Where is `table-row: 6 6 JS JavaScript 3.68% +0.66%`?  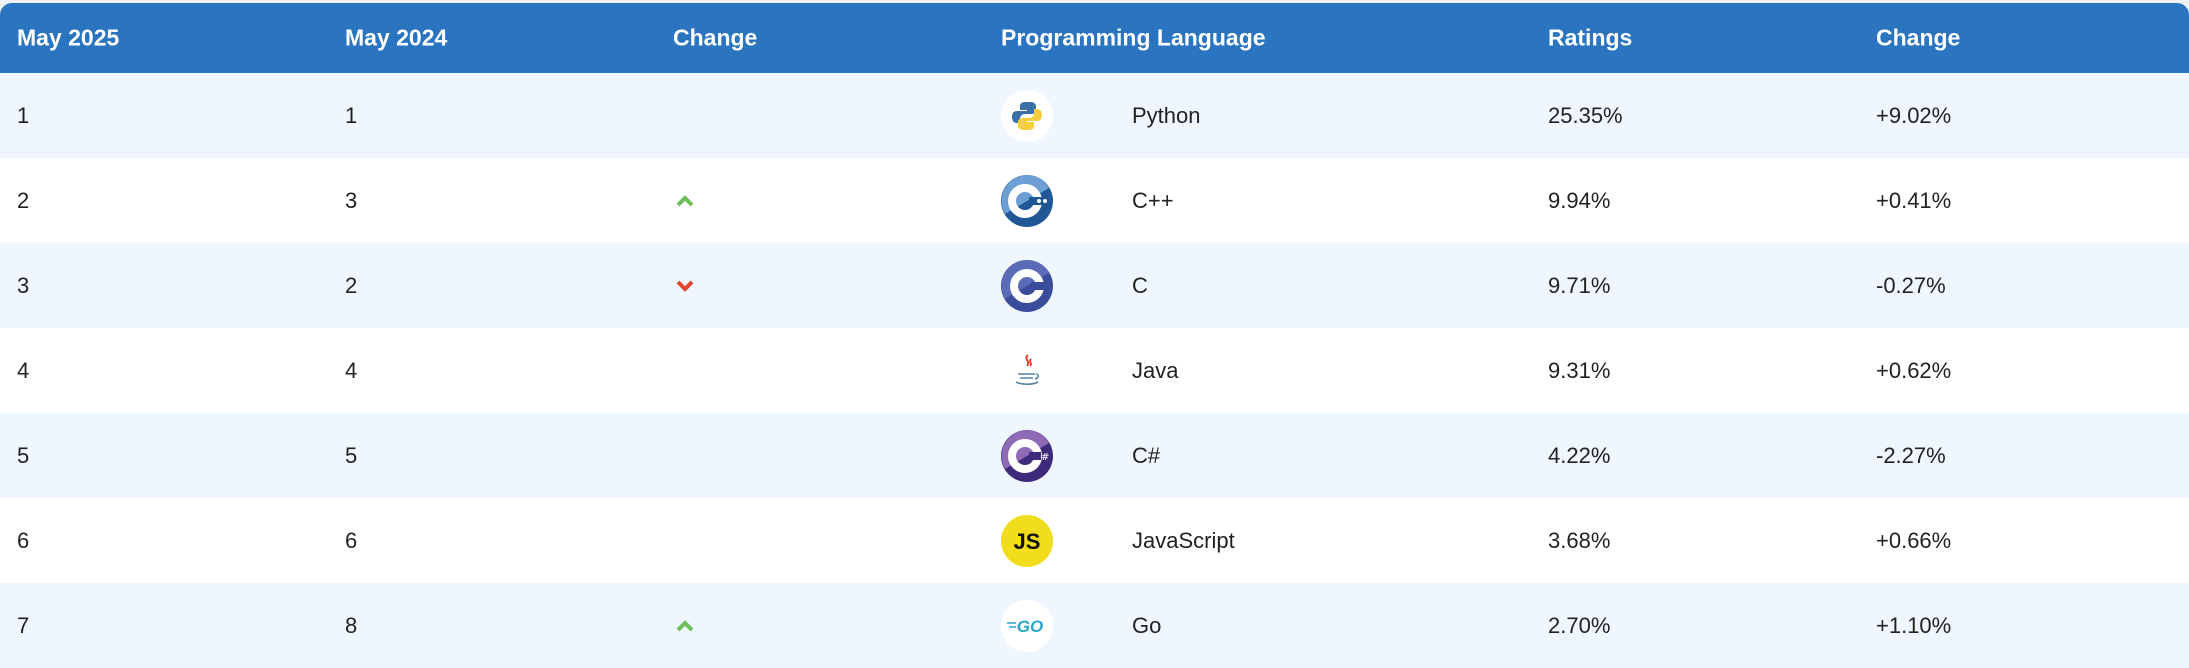 table-row: 6 6 JS JavaScript 3.68% +0.66% is located at coordinates (1094, 540).